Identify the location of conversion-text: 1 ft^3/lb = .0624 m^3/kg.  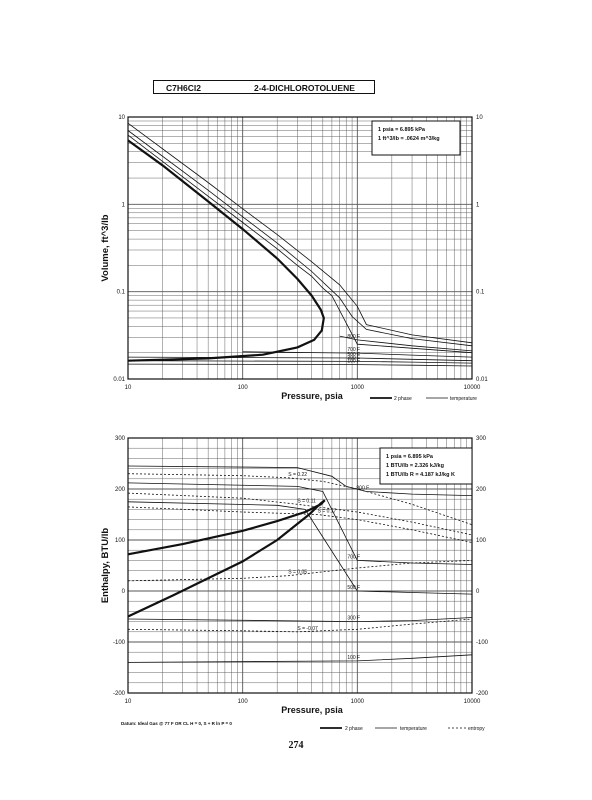
(409, 139).